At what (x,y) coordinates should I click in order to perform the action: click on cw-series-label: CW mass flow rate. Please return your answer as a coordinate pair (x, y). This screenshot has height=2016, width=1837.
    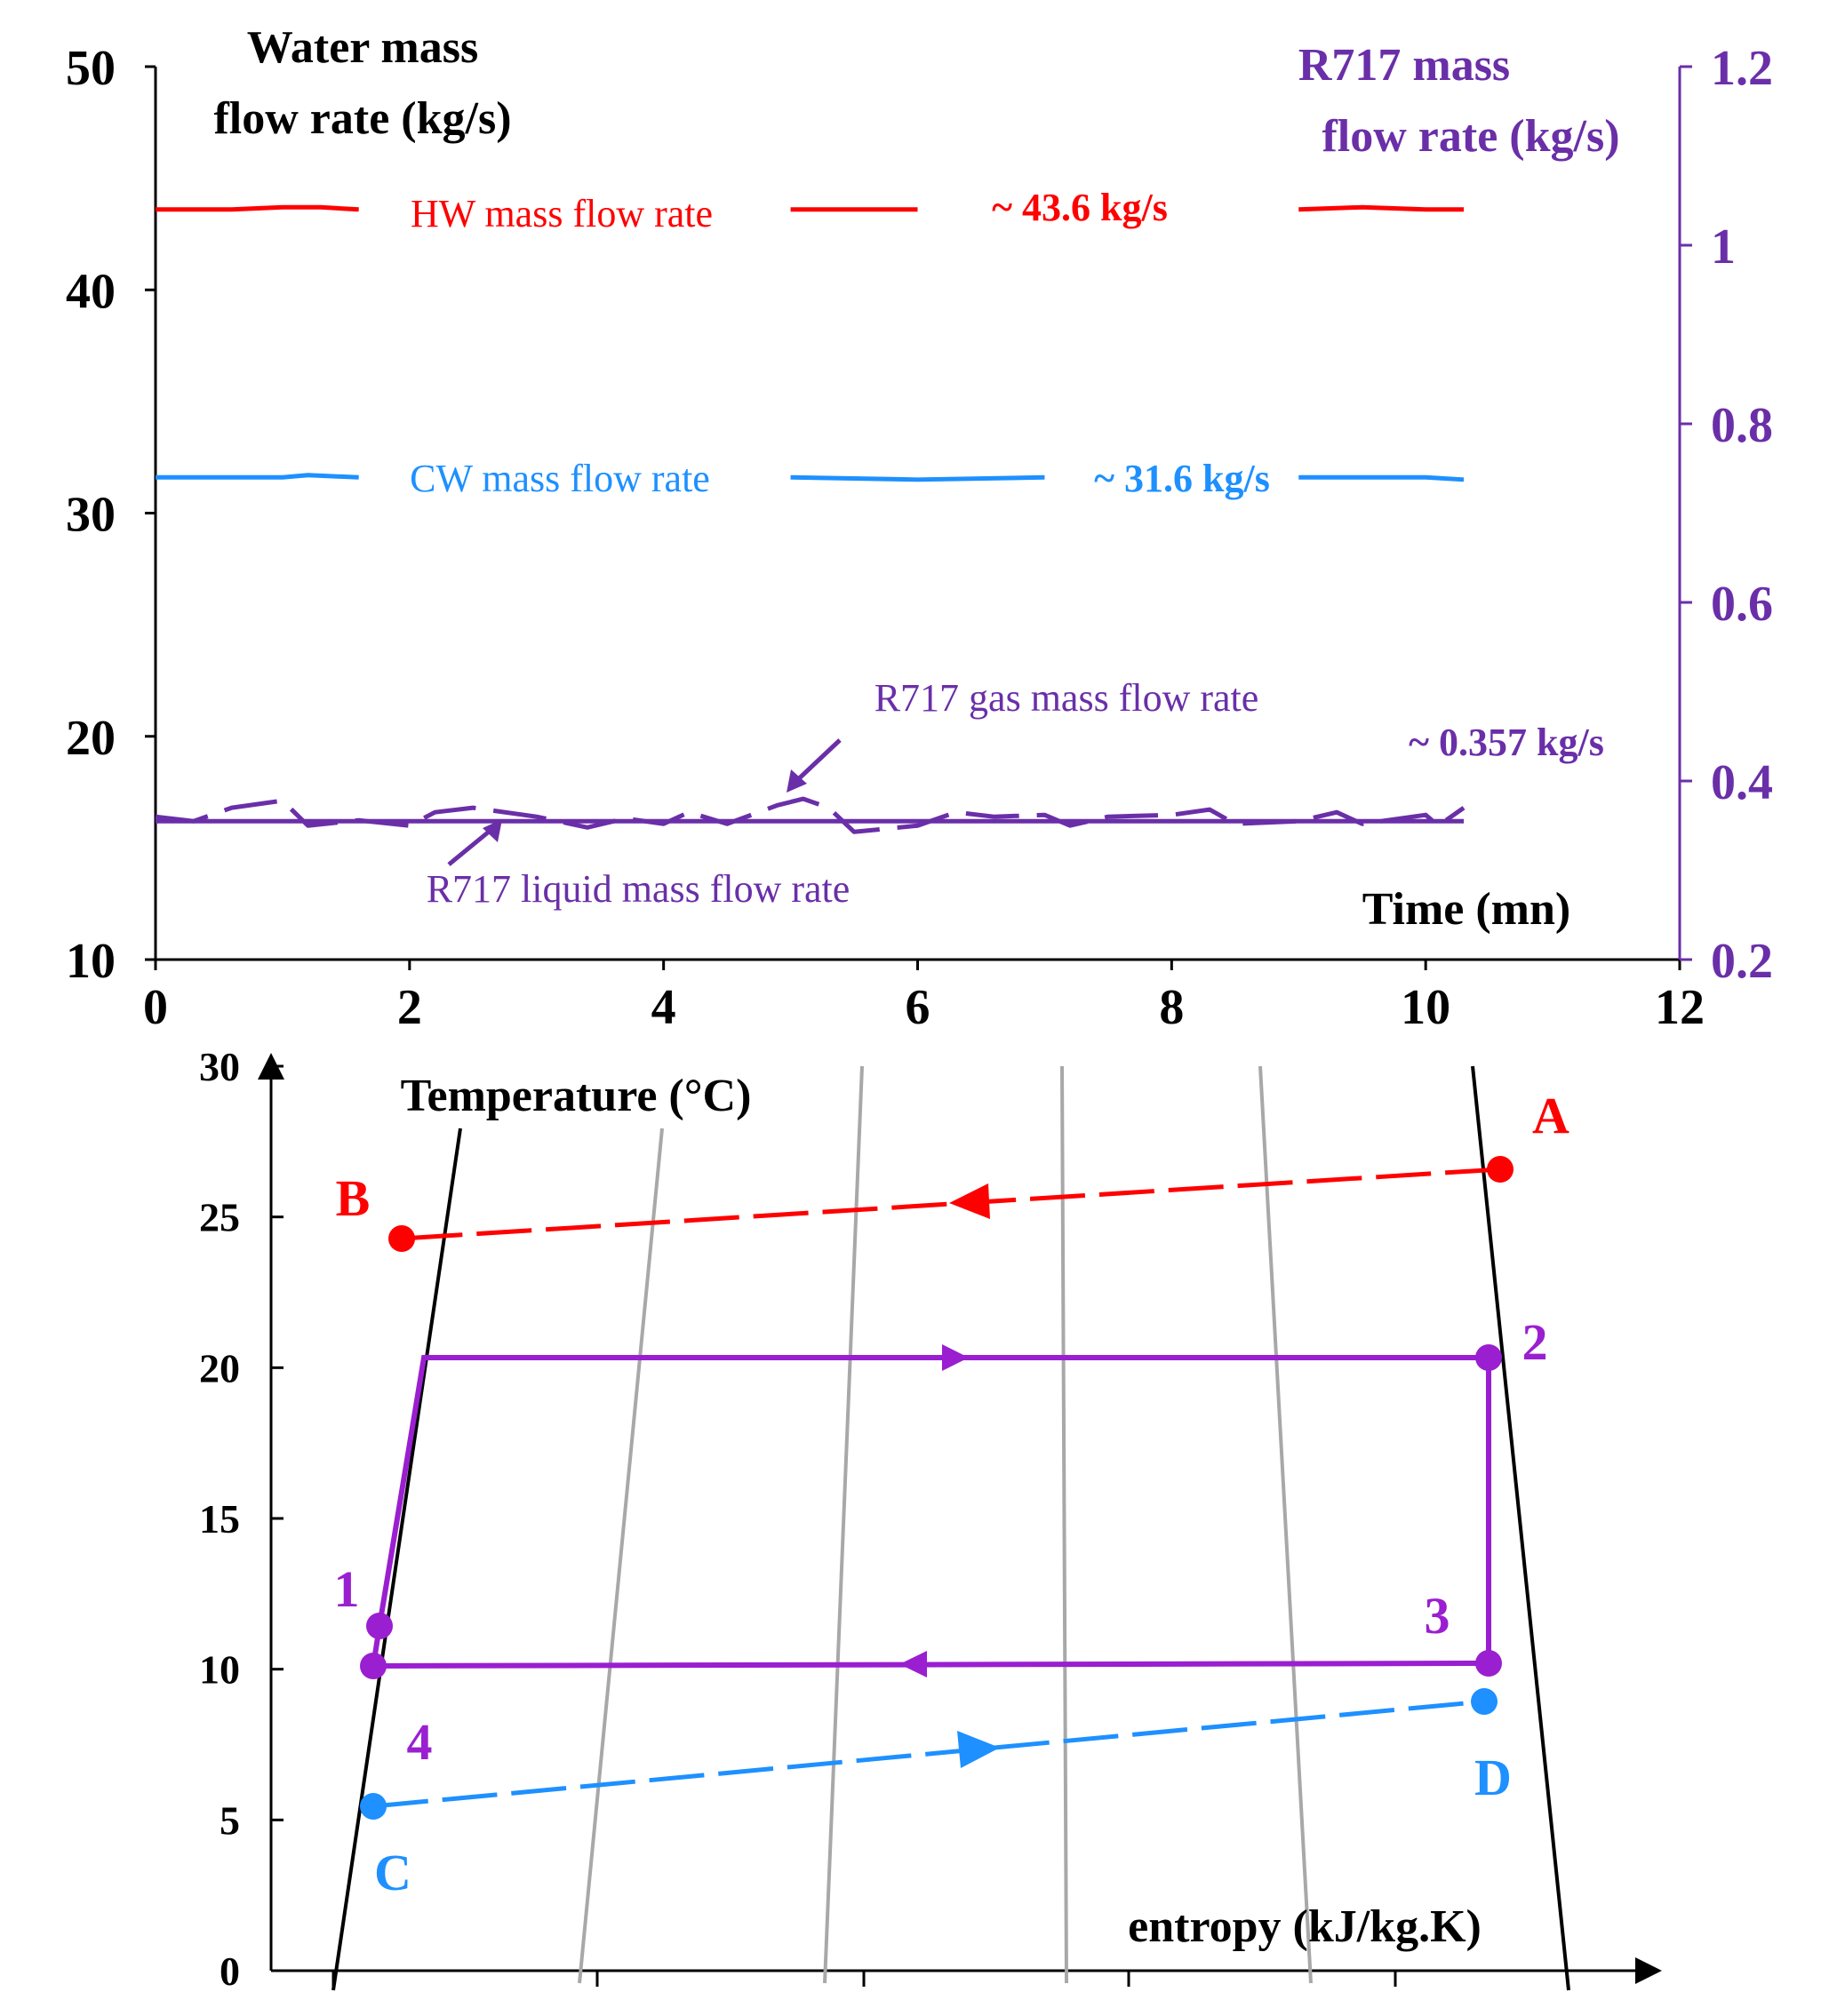
    Looking at the image, I should click on (560, 479).